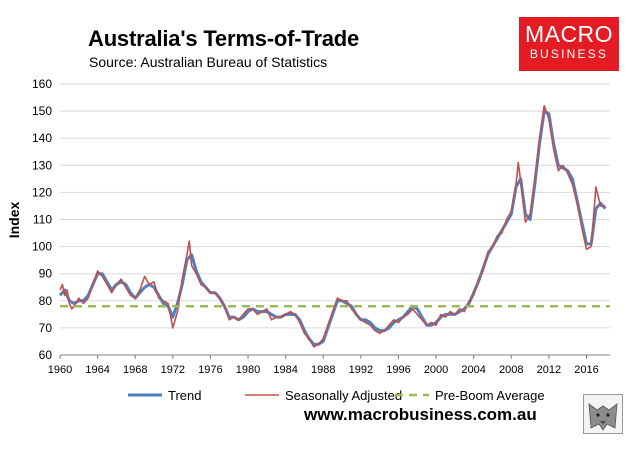 The height and width of the screenshot is (452, 639). Describe the element at coordinates (473, 370) in the screenshot. I see `x-tick-label: 2004` at that location.